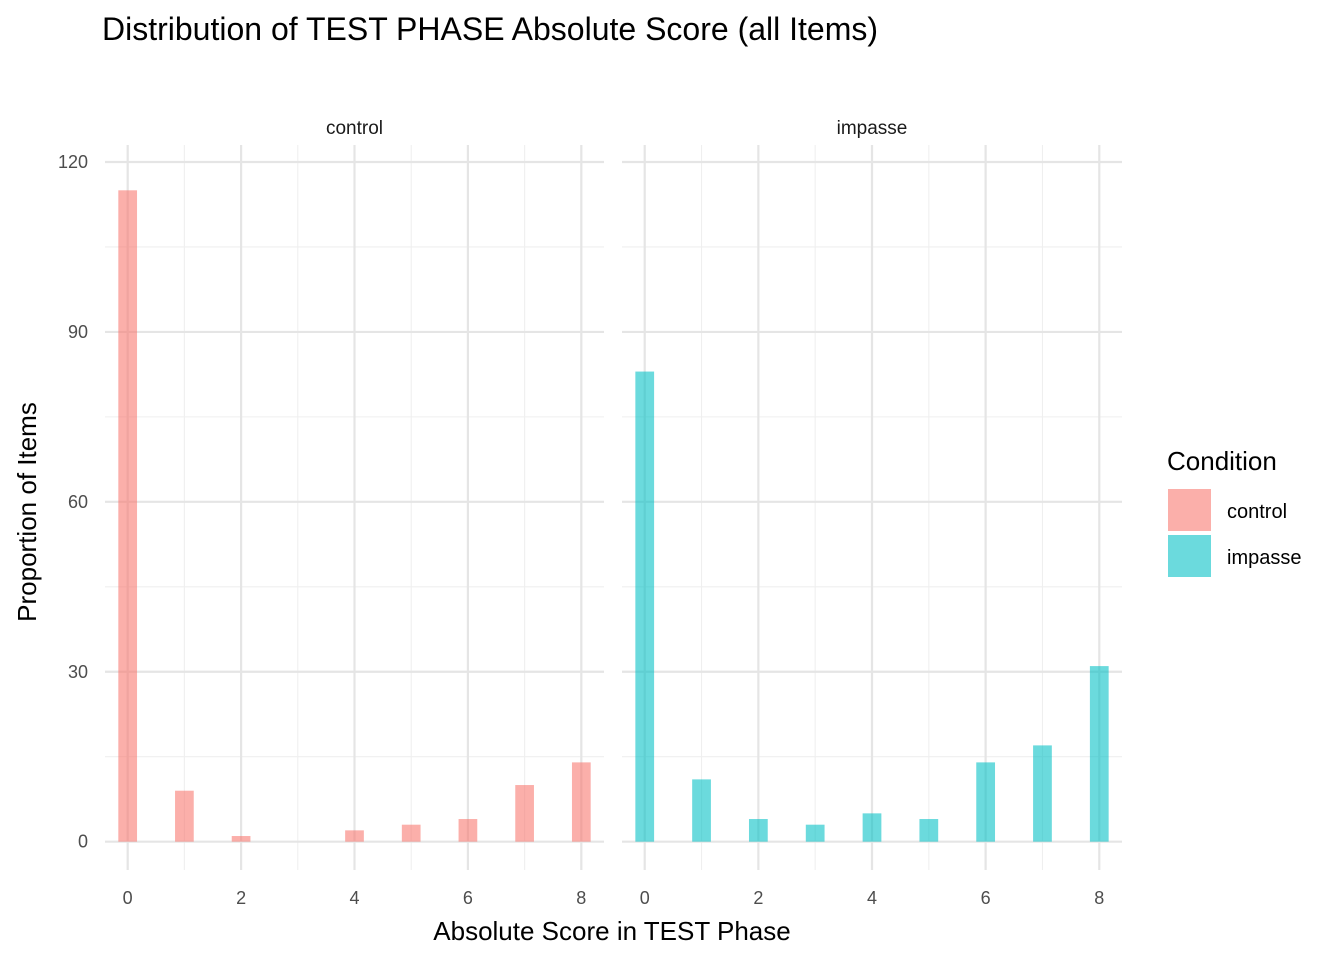 The image size is (1344, 960). What do you see at coordinates (1189, 510) in the screenshot?
I see `legend-swatch-control` at bounding box center [1189, 510].